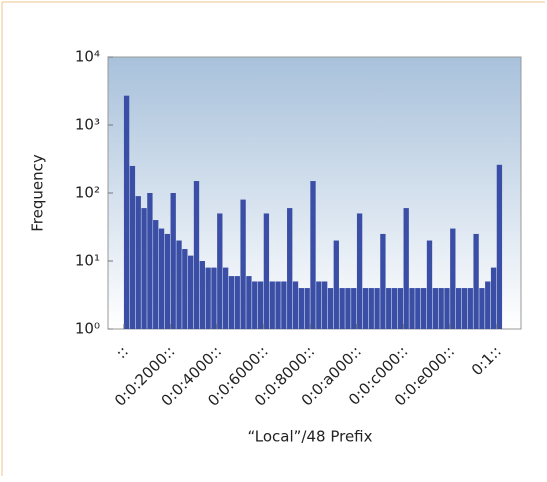 This screenshot has width=547, height=482. Describe the element at coordinates (87, 57) in the screenshot. I see `y-tick-label: 10⁴` at that location.